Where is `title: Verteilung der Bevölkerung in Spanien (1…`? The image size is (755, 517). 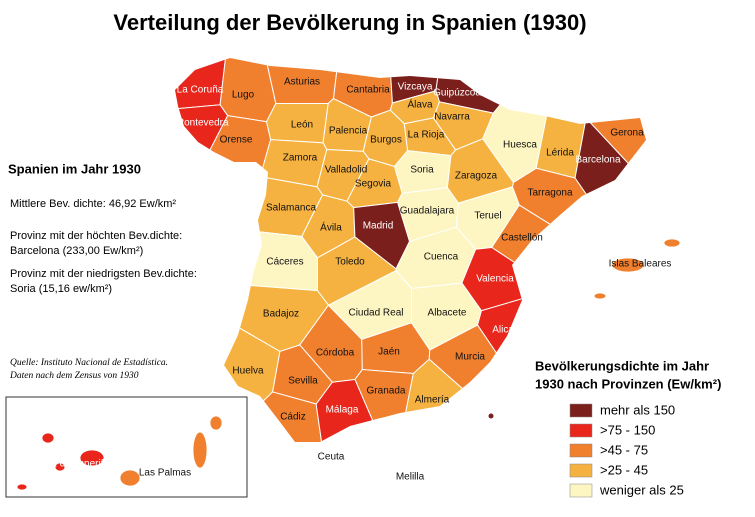
title: Verteilung der Bevölkerung in Spanien (1… is located at coordinates (349, 22).